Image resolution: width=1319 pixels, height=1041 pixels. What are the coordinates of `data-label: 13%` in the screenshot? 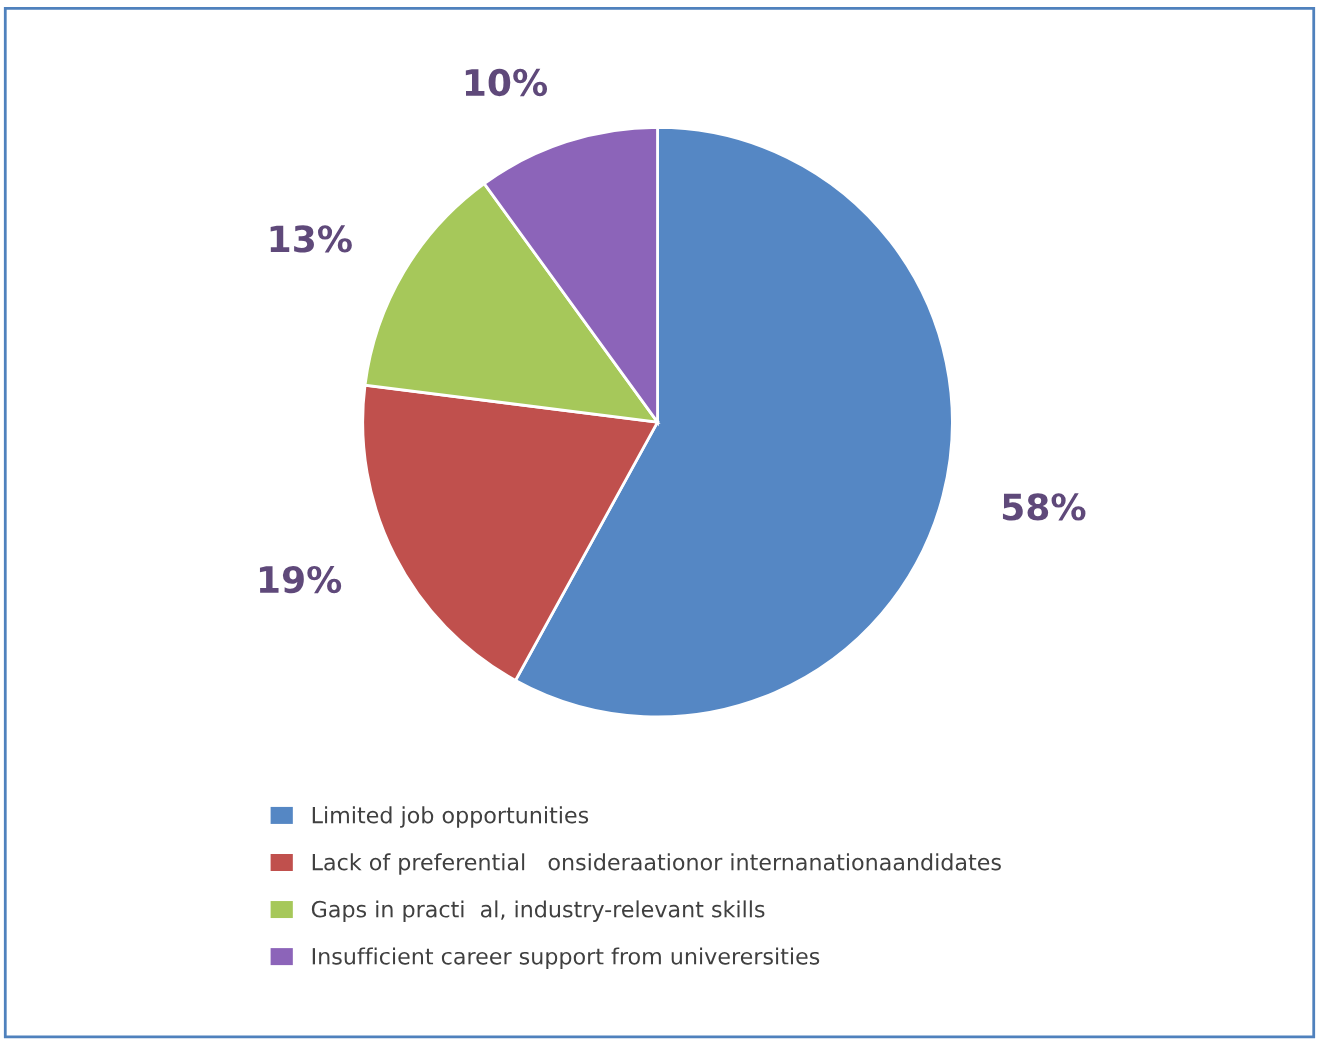 It's located at (311, 239).